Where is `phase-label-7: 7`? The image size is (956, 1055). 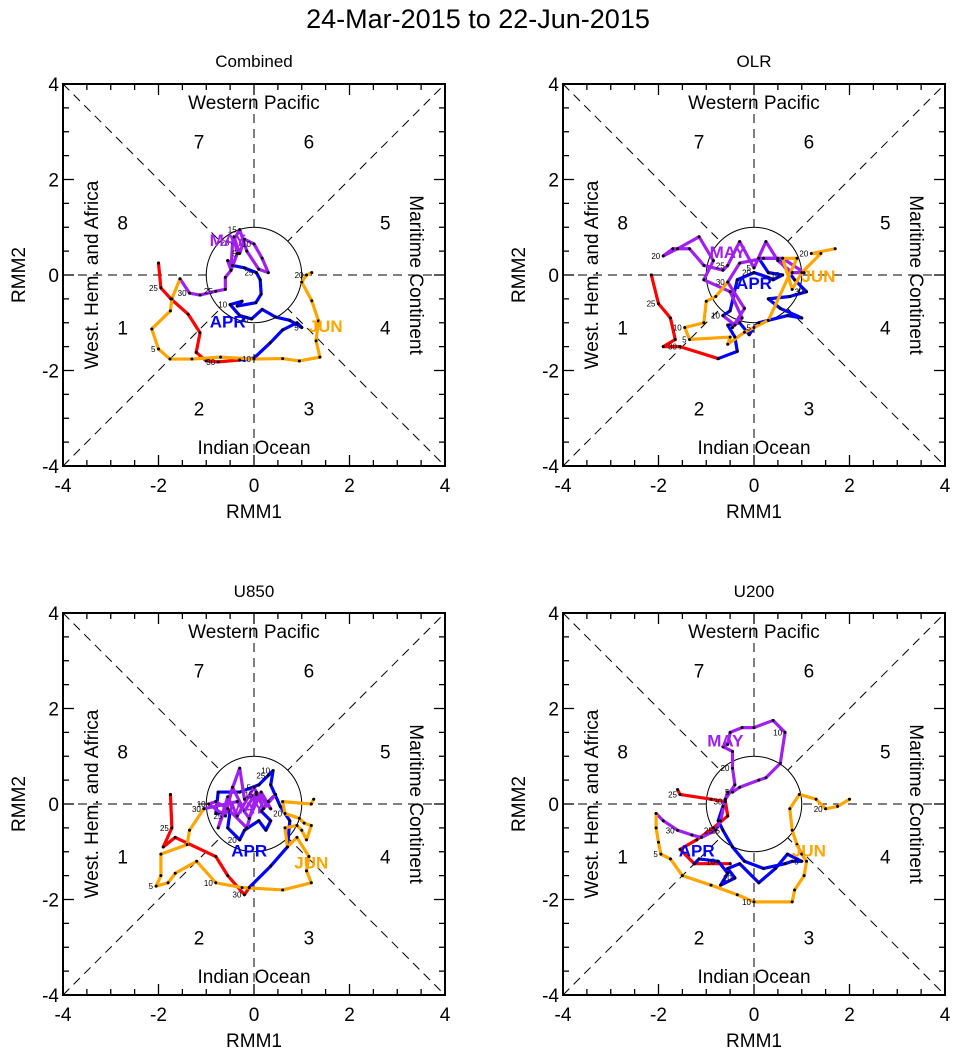 phase-label-7: 7 is located at coordinates (699, 142).